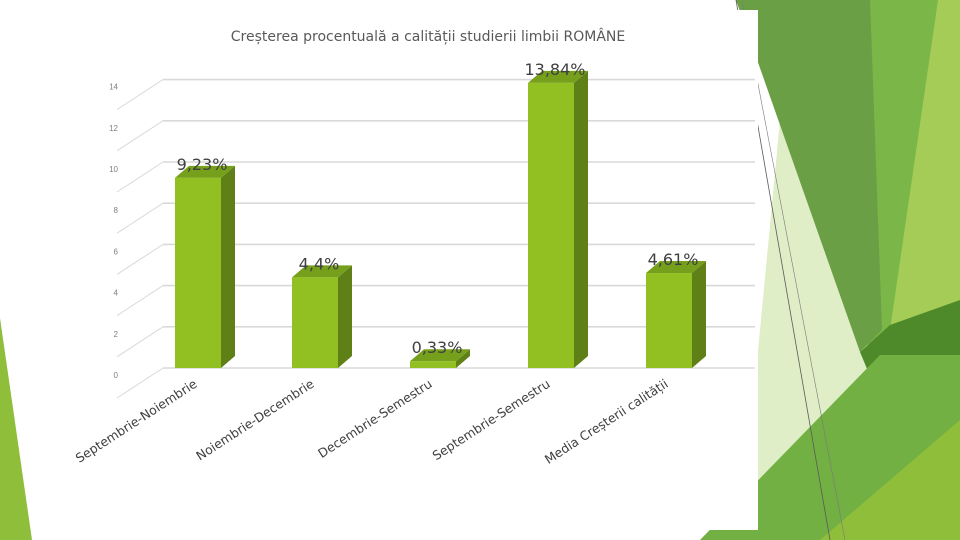 The image size is (960, 540). Describe the element at coordinates (116, 210) in the screenshot. I see `y-tick-label: 8` at that location.